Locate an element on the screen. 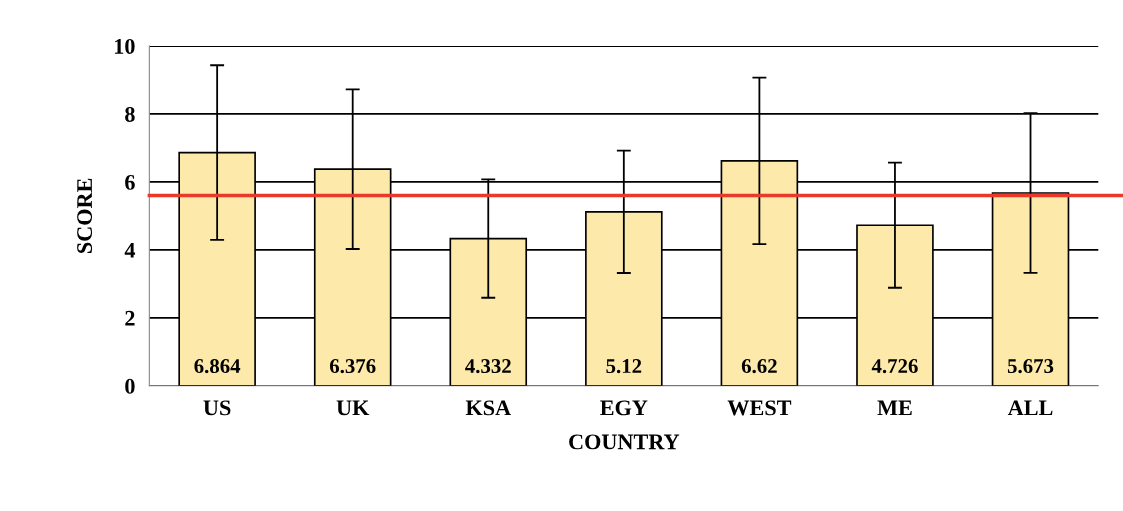  y-axis-title: SCORE is located at coordinates (85, 215).